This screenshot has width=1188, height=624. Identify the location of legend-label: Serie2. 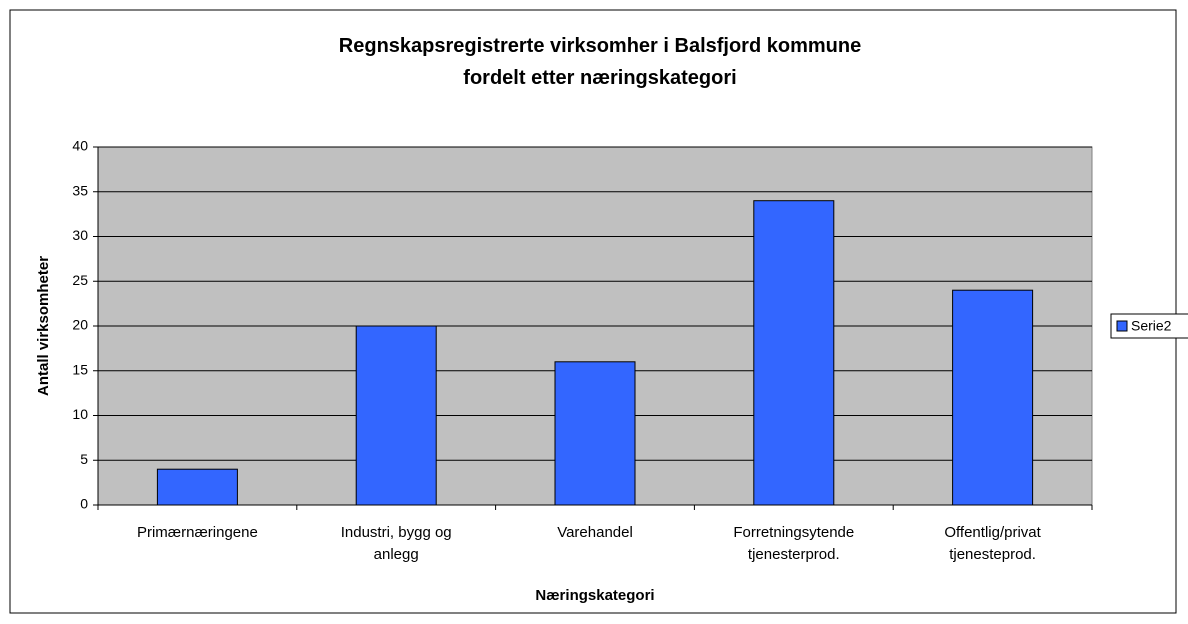
(1151, 326).